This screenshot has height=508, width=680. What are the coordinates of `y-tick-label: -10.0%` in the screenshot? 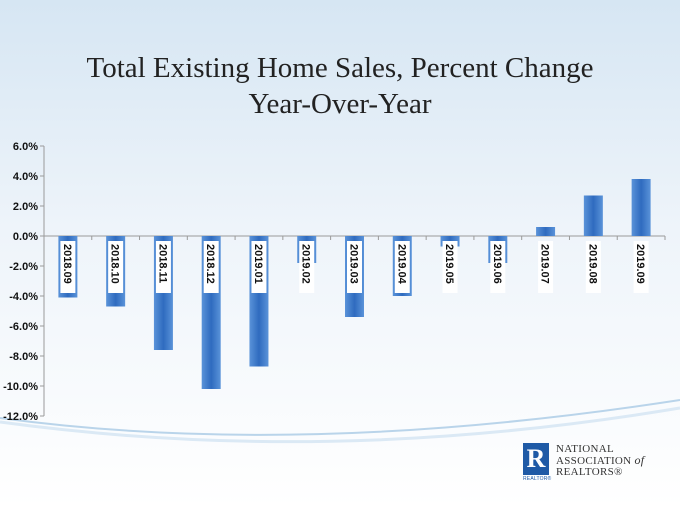 It's located at (20, 387).